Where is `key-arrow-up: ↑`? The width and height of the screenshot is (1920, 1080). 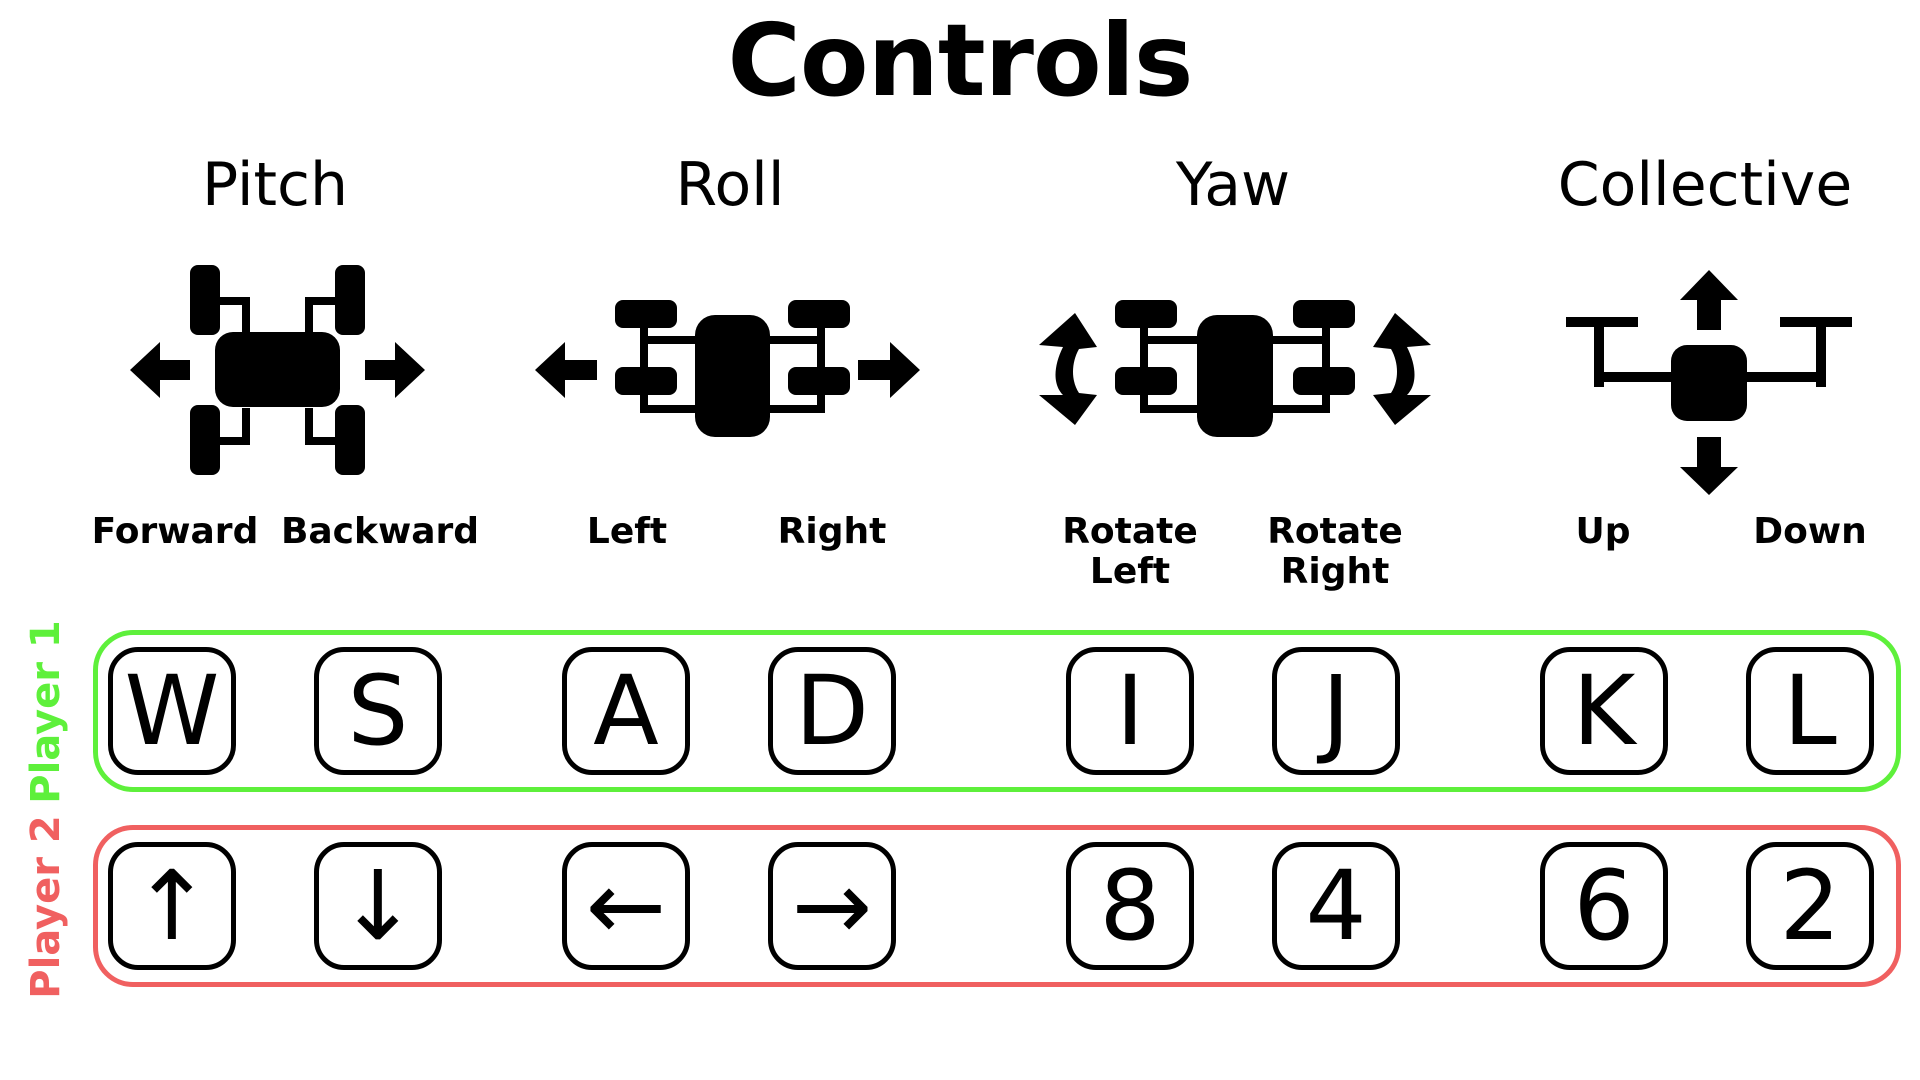 key-arrow-up: ↑ is located at coordinates (172, 906).